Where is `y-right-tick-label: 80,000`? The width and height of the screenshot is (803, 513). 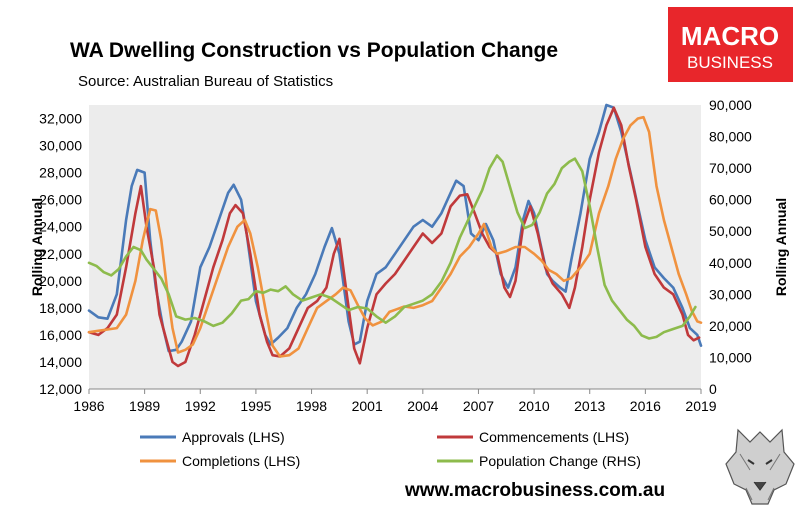
y-right-tick-label: 80,000 is located at coordinates (730, 137).